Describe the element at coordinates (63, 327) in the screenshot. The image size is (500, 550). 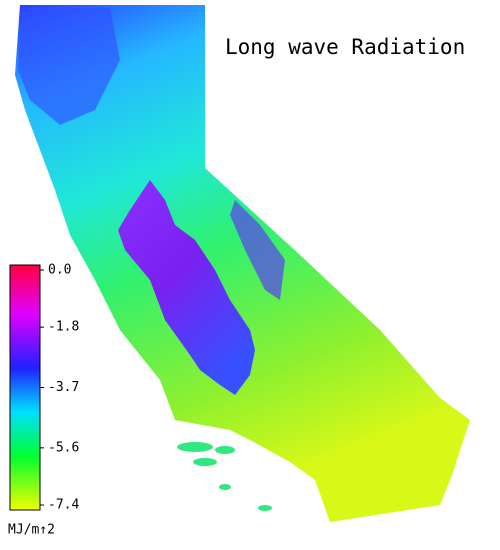
I see `colorbar-tick-label: -1.8` at that location.